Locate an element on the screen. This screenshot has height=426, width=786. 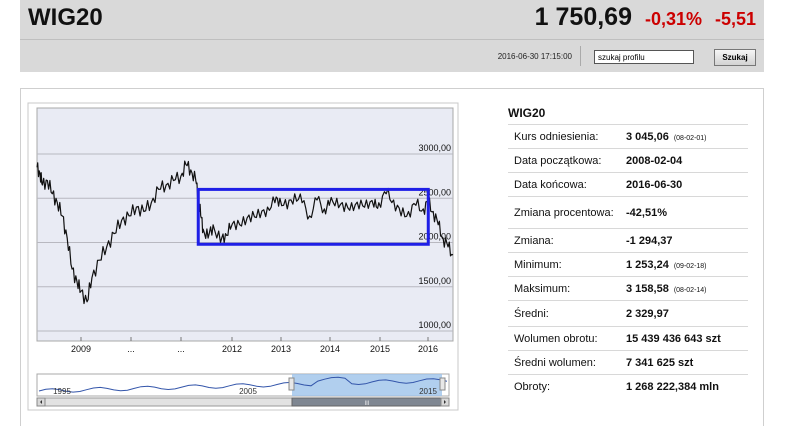
x-tick-label: 2009 is located at coordinates (81, 349).